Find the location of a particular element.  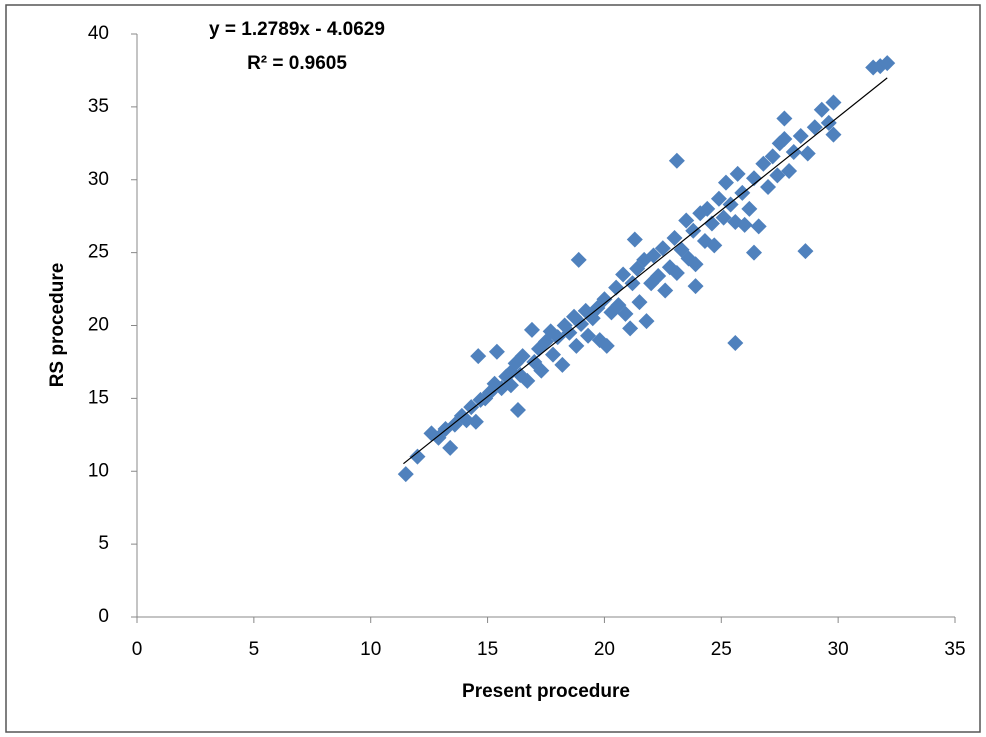

y-tick-label: 15 is located at coordinates (98, 397).